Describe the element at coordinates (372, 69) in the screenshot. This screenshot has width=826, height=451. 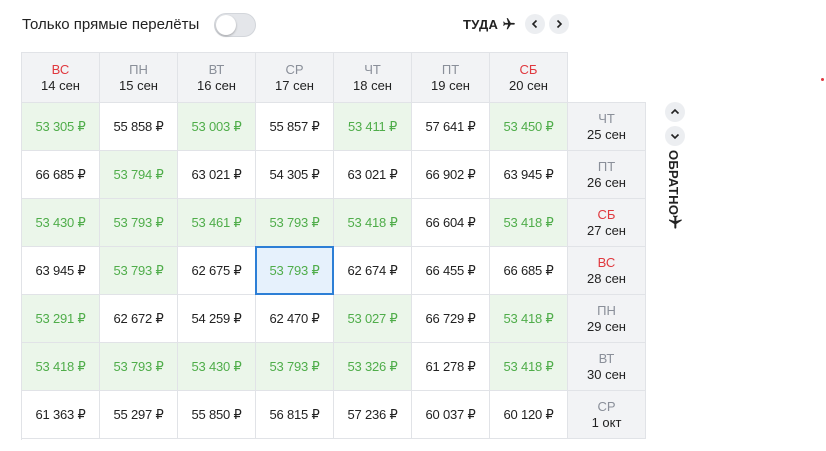
I see `weekday: ЧТ` at that location.